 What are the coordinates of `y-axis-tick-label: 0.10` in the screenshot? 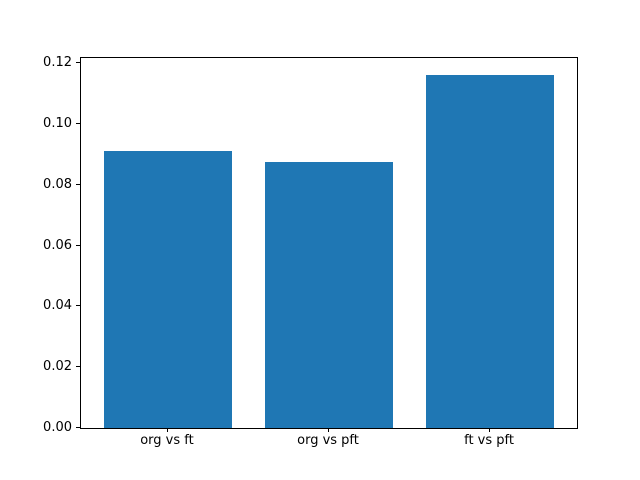 It's located at (57, 124).